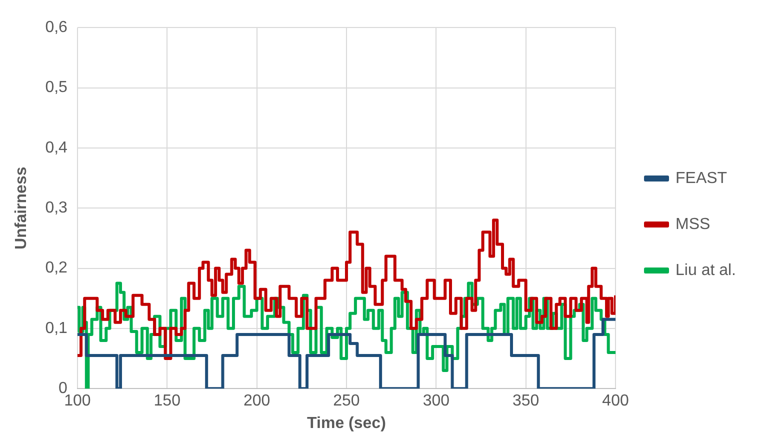 Image resolution: width=760 pixels, height=441 pixels. Describe the element at coordinates (56, 147) in the screenshot. I see `y-tick-label: 0,4` at that location.